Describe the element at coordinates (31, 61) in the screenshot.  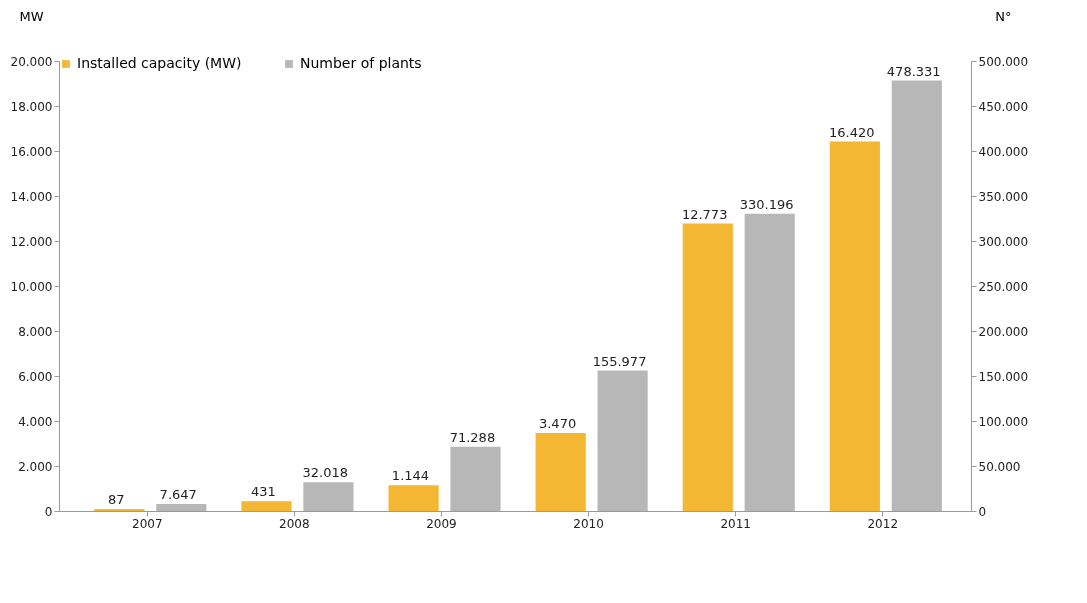
I see `y-tick-label: 20.000` at that location.